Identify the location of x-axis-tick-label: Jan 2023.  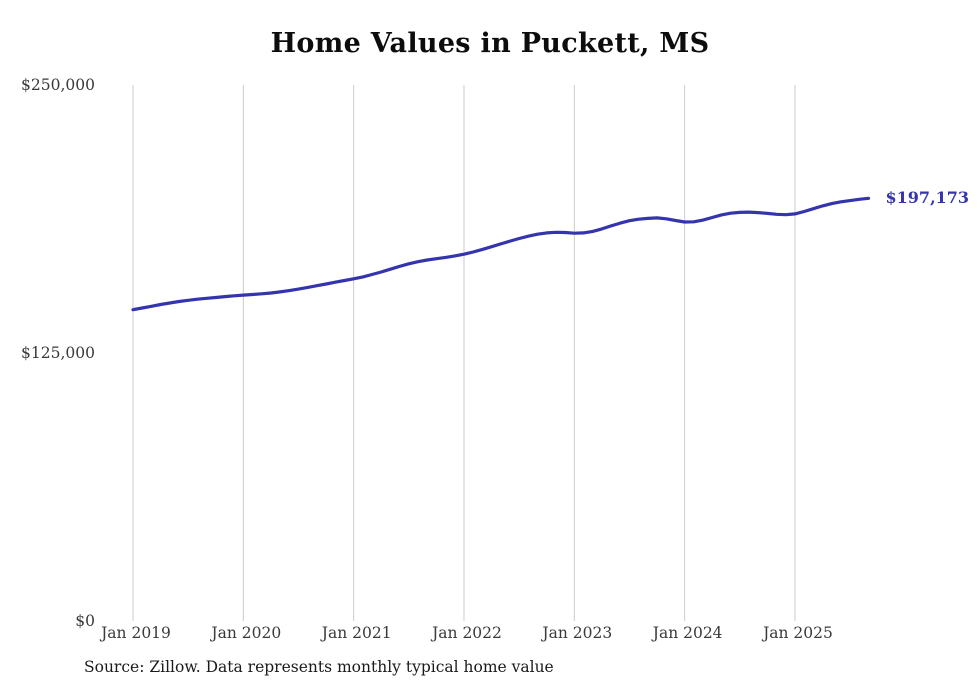
(576, 633).